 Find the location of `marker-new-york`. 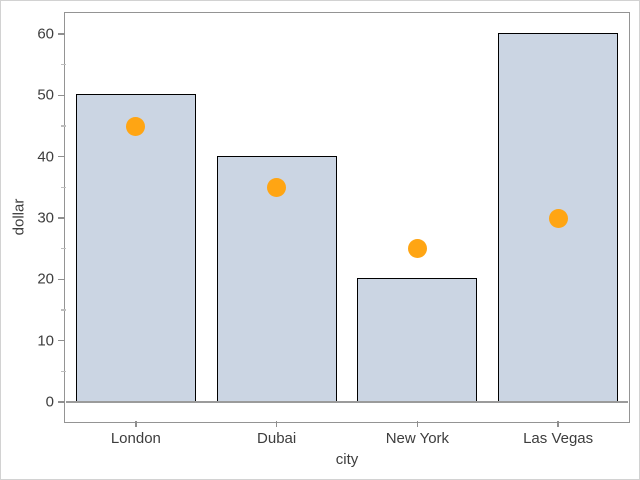

marker-new-york is located at coordinates (417, 249).